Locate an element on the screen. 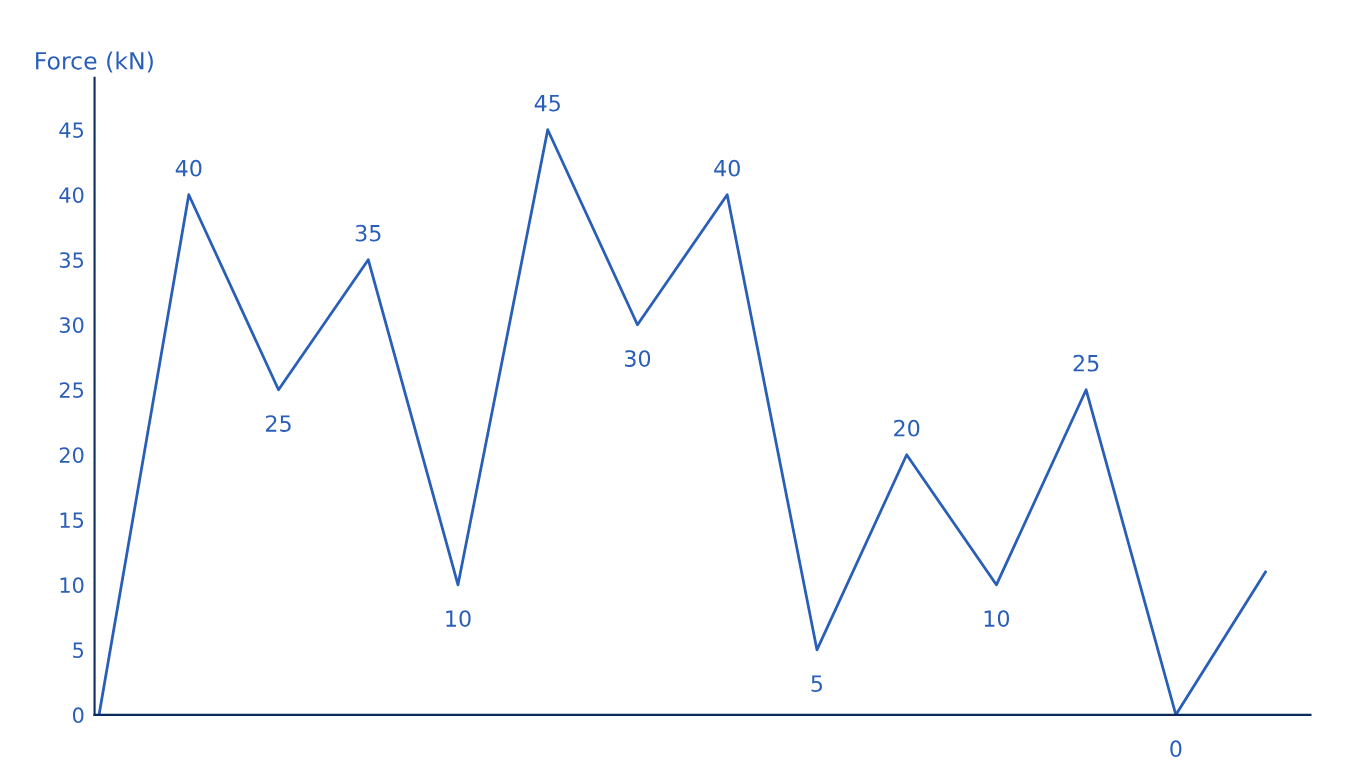 This screenshot has height=777, width=1351. data-label: 5 is located at coordinates (817, 684).